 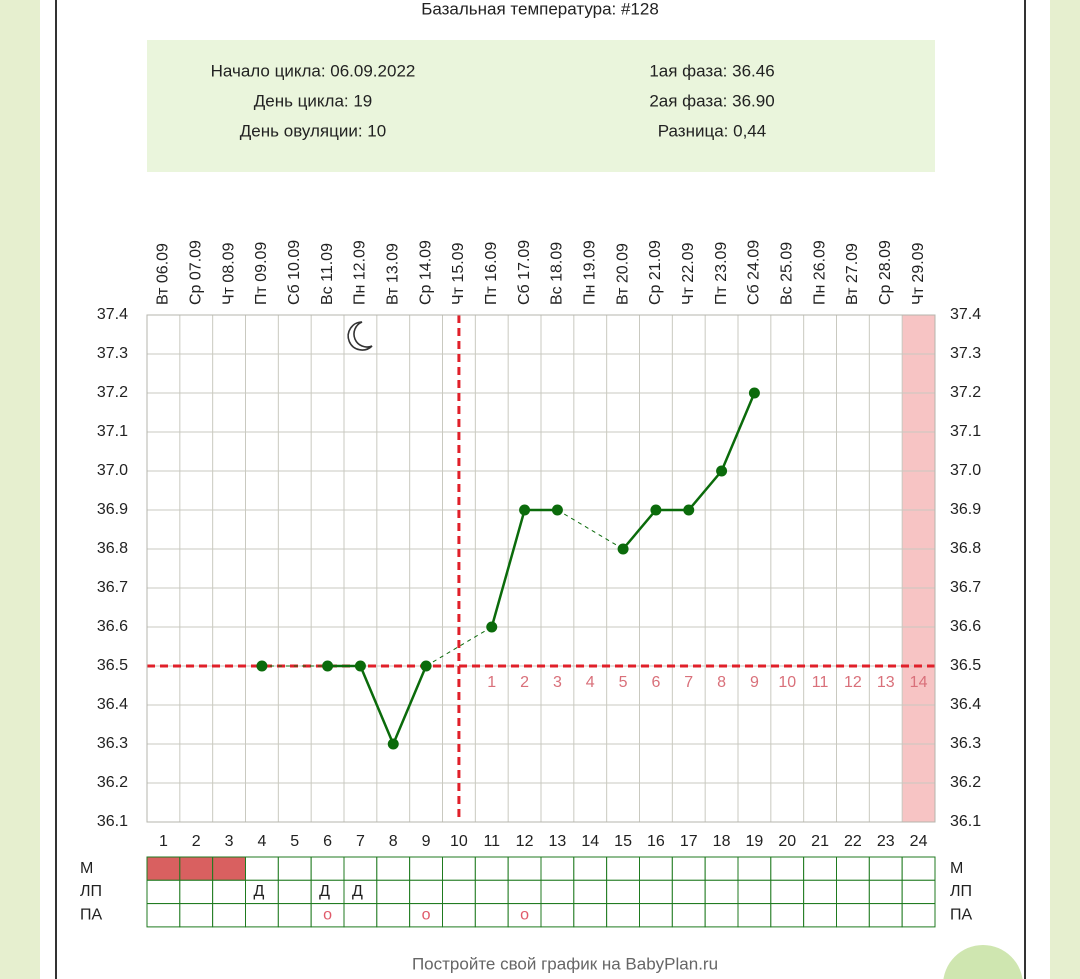 What do you see at coordinates (819, 272) in the screenshot?
I see `x-date-label: Пн 26.09` at bounding box center [819, 272].